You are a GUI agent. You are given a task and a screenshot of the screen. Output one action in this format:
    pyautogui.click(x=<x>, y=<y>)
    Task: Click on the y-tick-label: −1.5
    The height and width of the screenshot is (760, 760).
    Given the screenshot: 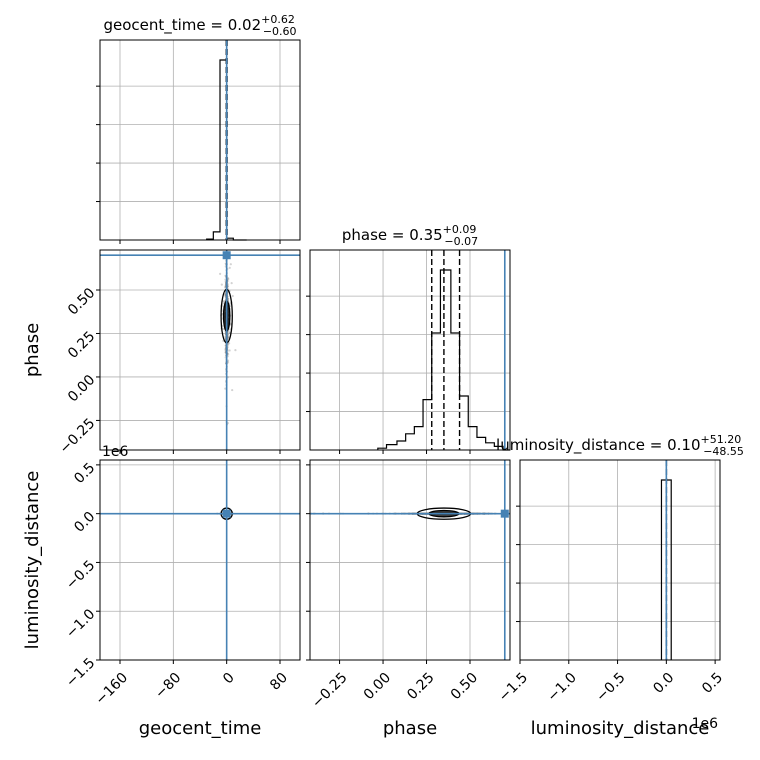 What is the action you would take?
    pyautogui.click(x=80, y=672)
    